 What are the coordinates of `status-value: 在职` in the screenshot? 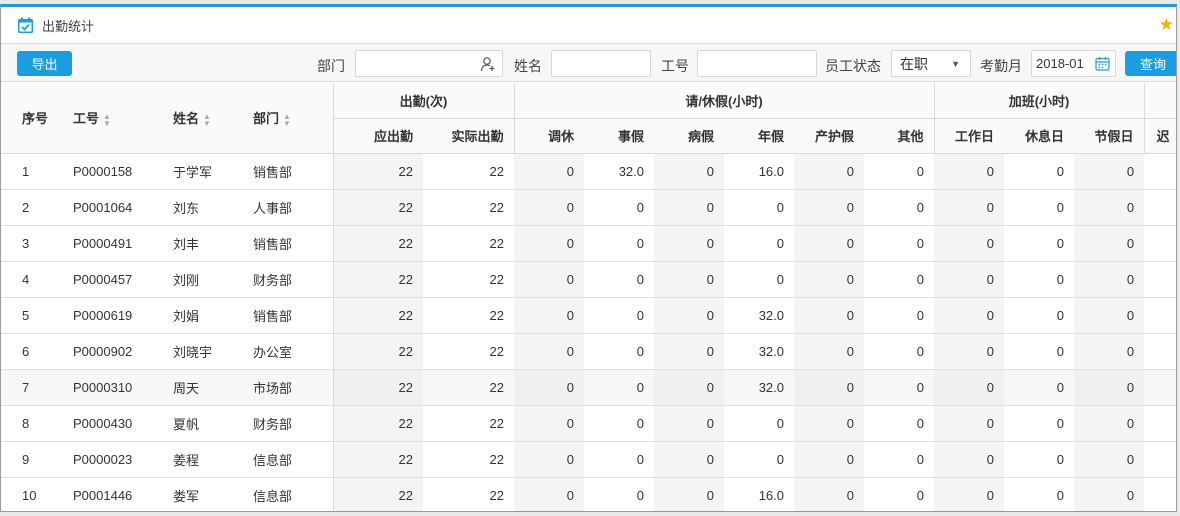 It's located at (914, 63).